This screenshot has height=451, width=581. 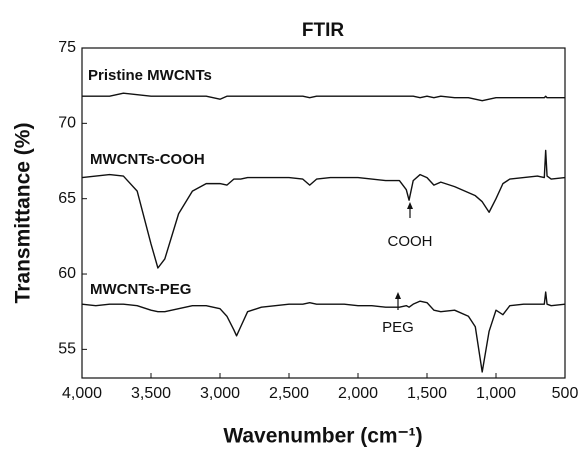 I want to click on x-tick-label: 2,500, so click(x=289, y=393).